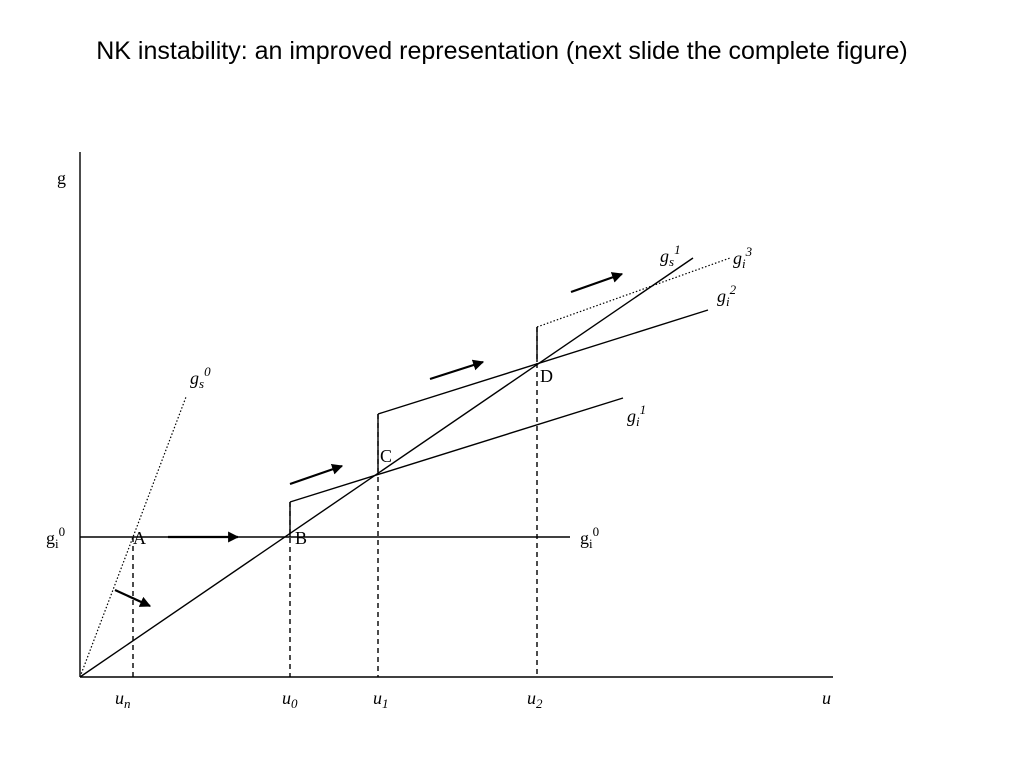 The width and height of the screenshot is (1024, 768). Describe the element at coordinates (636, 415) in the screenshot. I see `curve-label: gi1` at that location.